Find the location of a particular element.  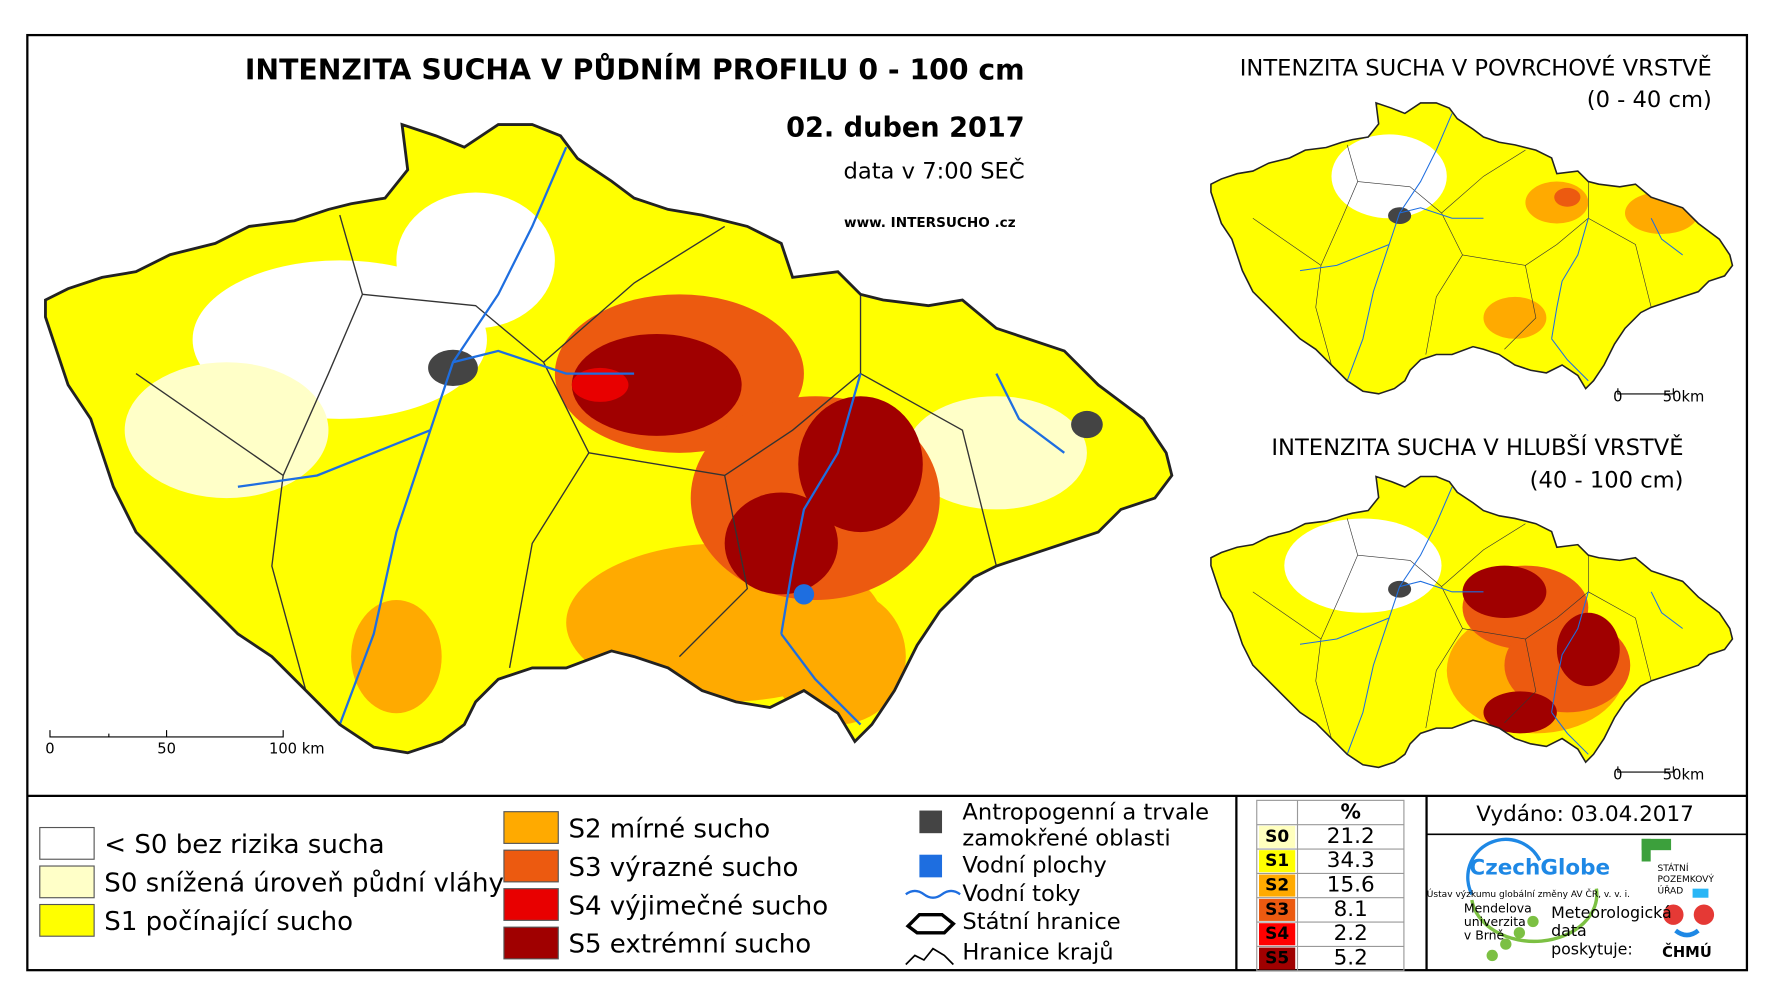

scale-label: 100 km is located at coordinates (297, 748).